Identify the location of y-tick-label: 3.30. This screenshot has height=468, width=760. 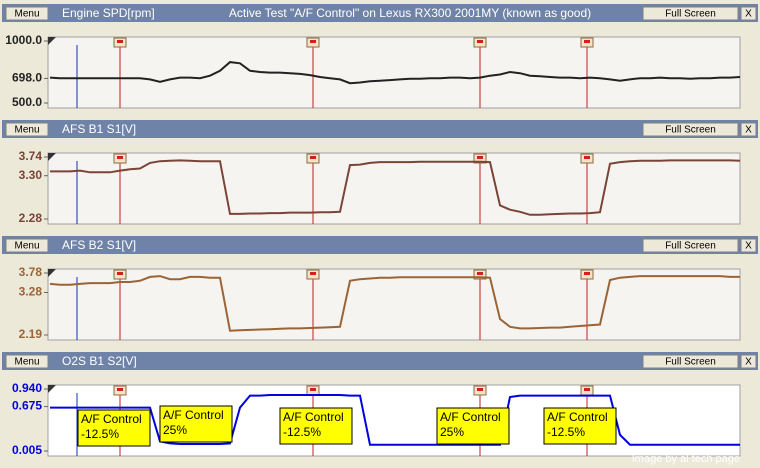
(31, 175).